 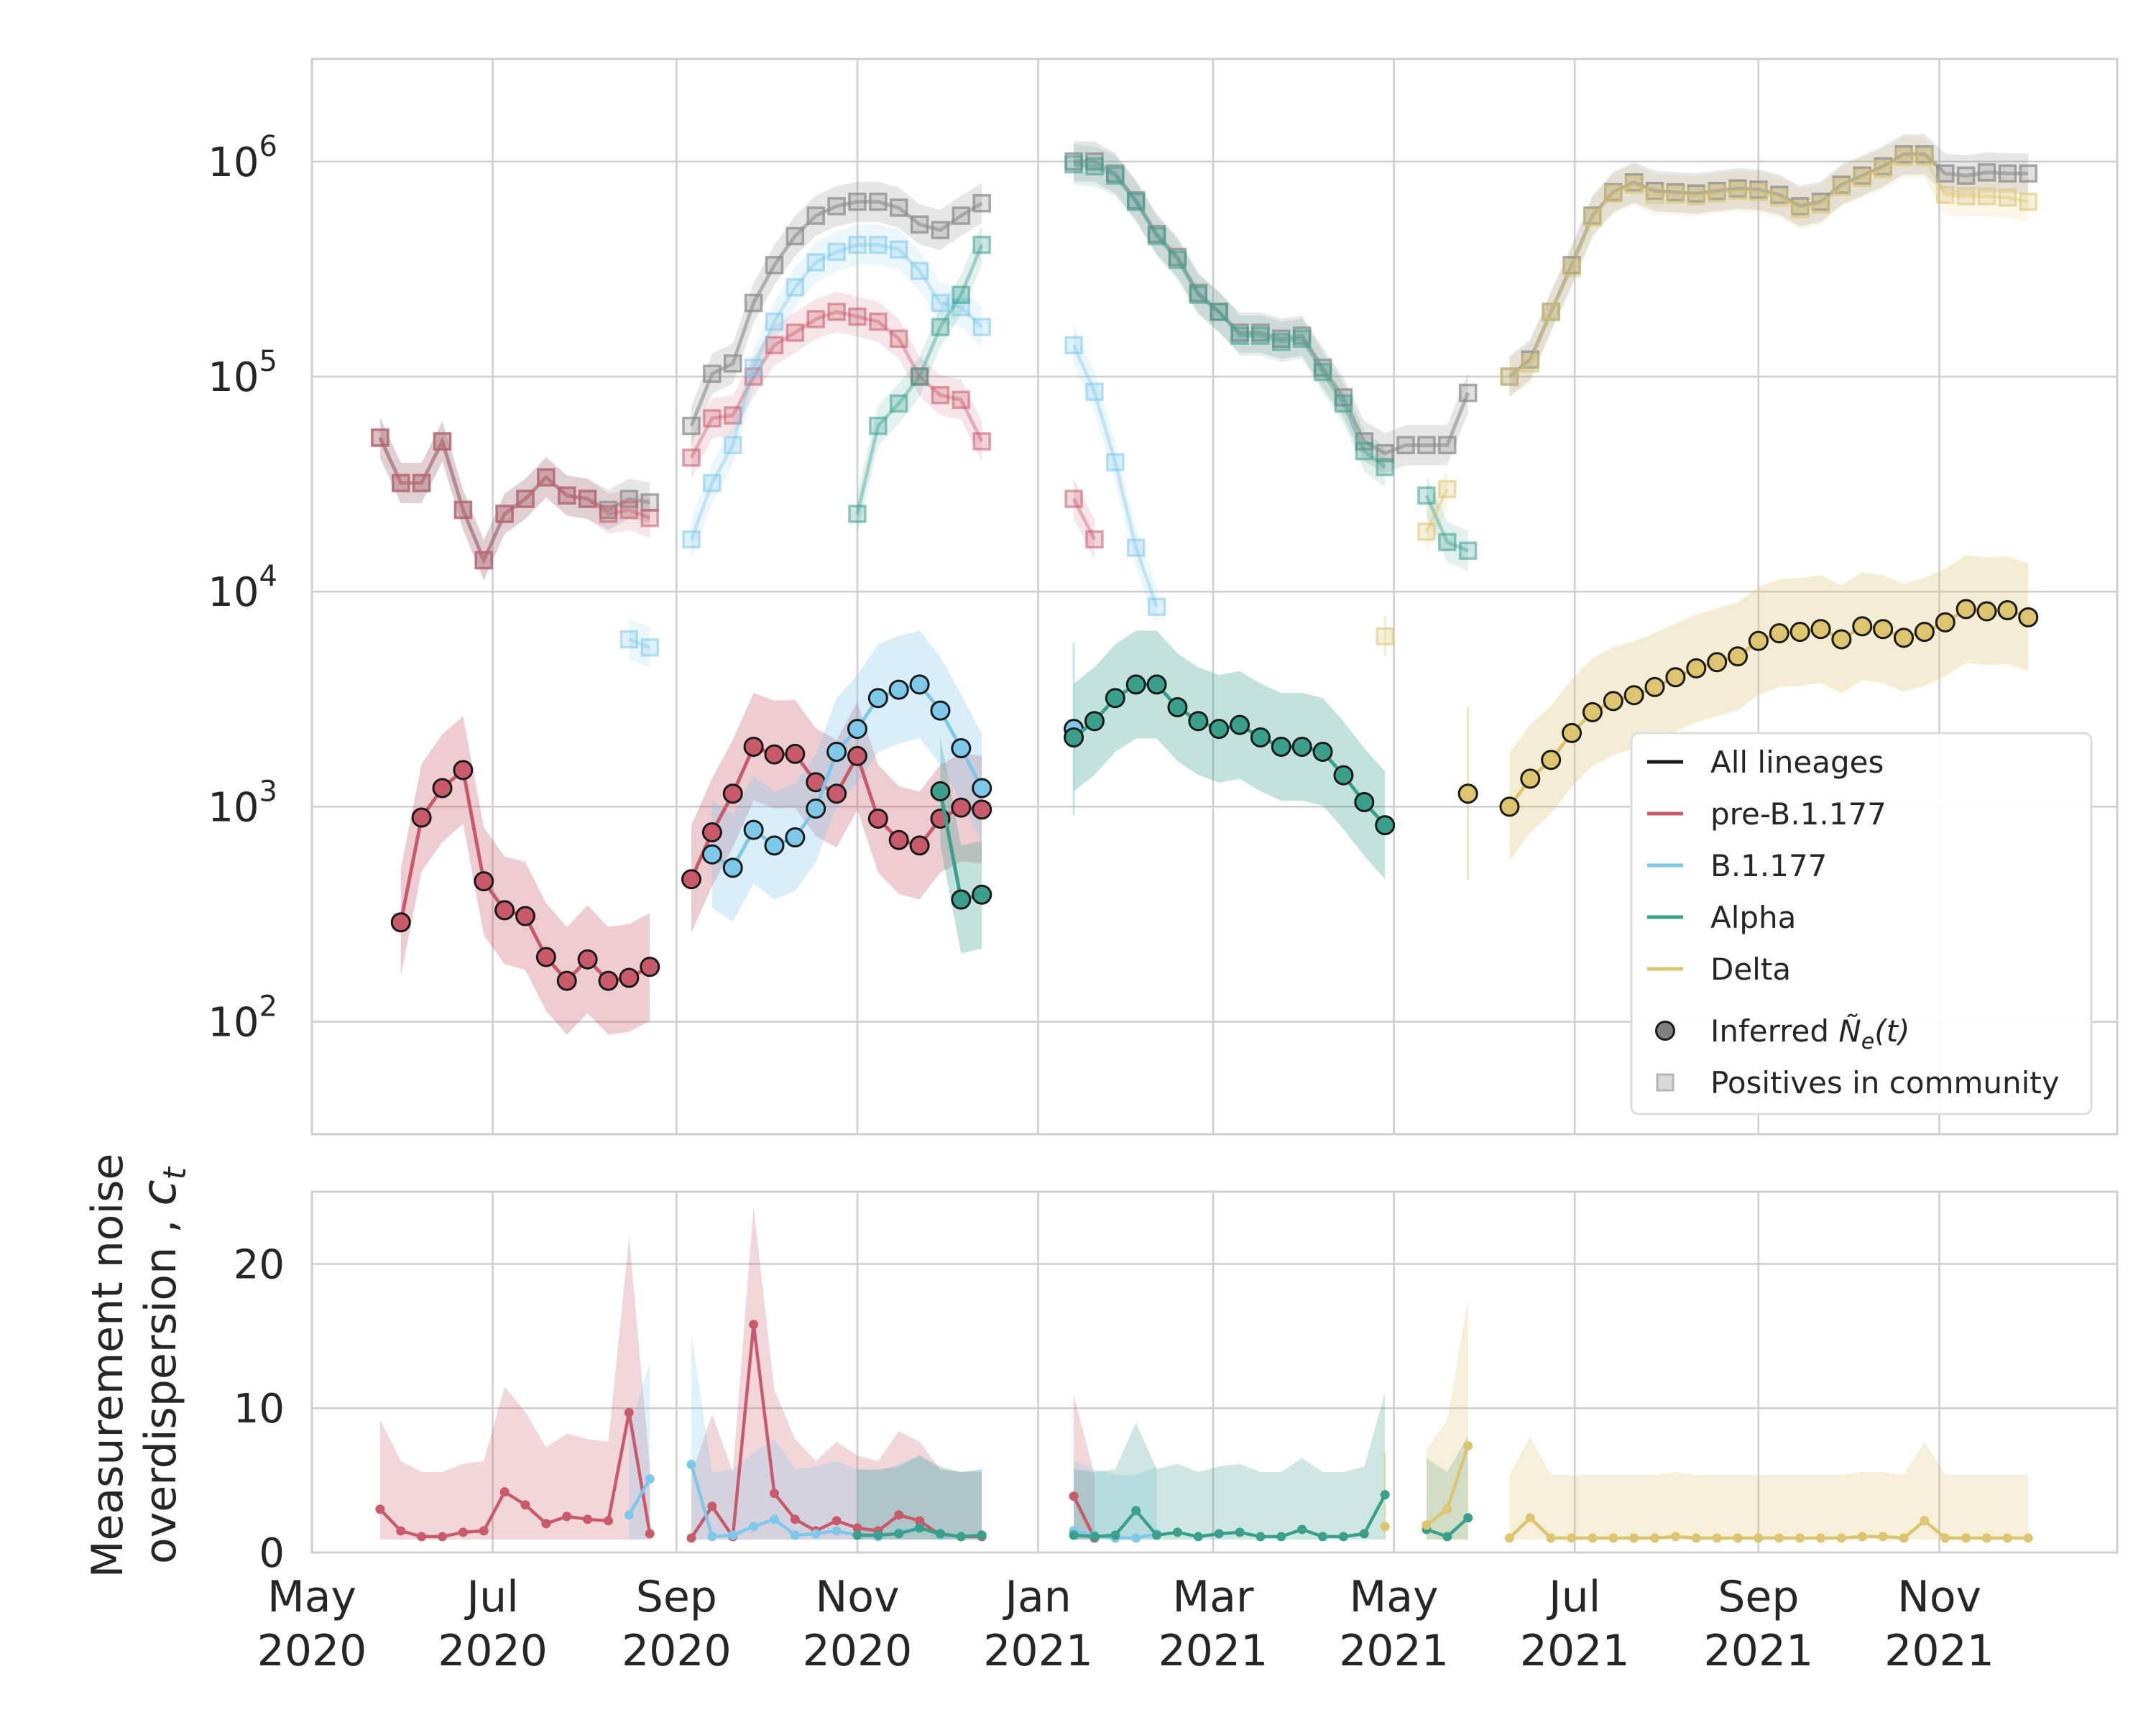 What do you see at coordinates (493, 1651) in the screenshot?
I see `x-tick-year: 2020` at bounding box center [493, 1651].